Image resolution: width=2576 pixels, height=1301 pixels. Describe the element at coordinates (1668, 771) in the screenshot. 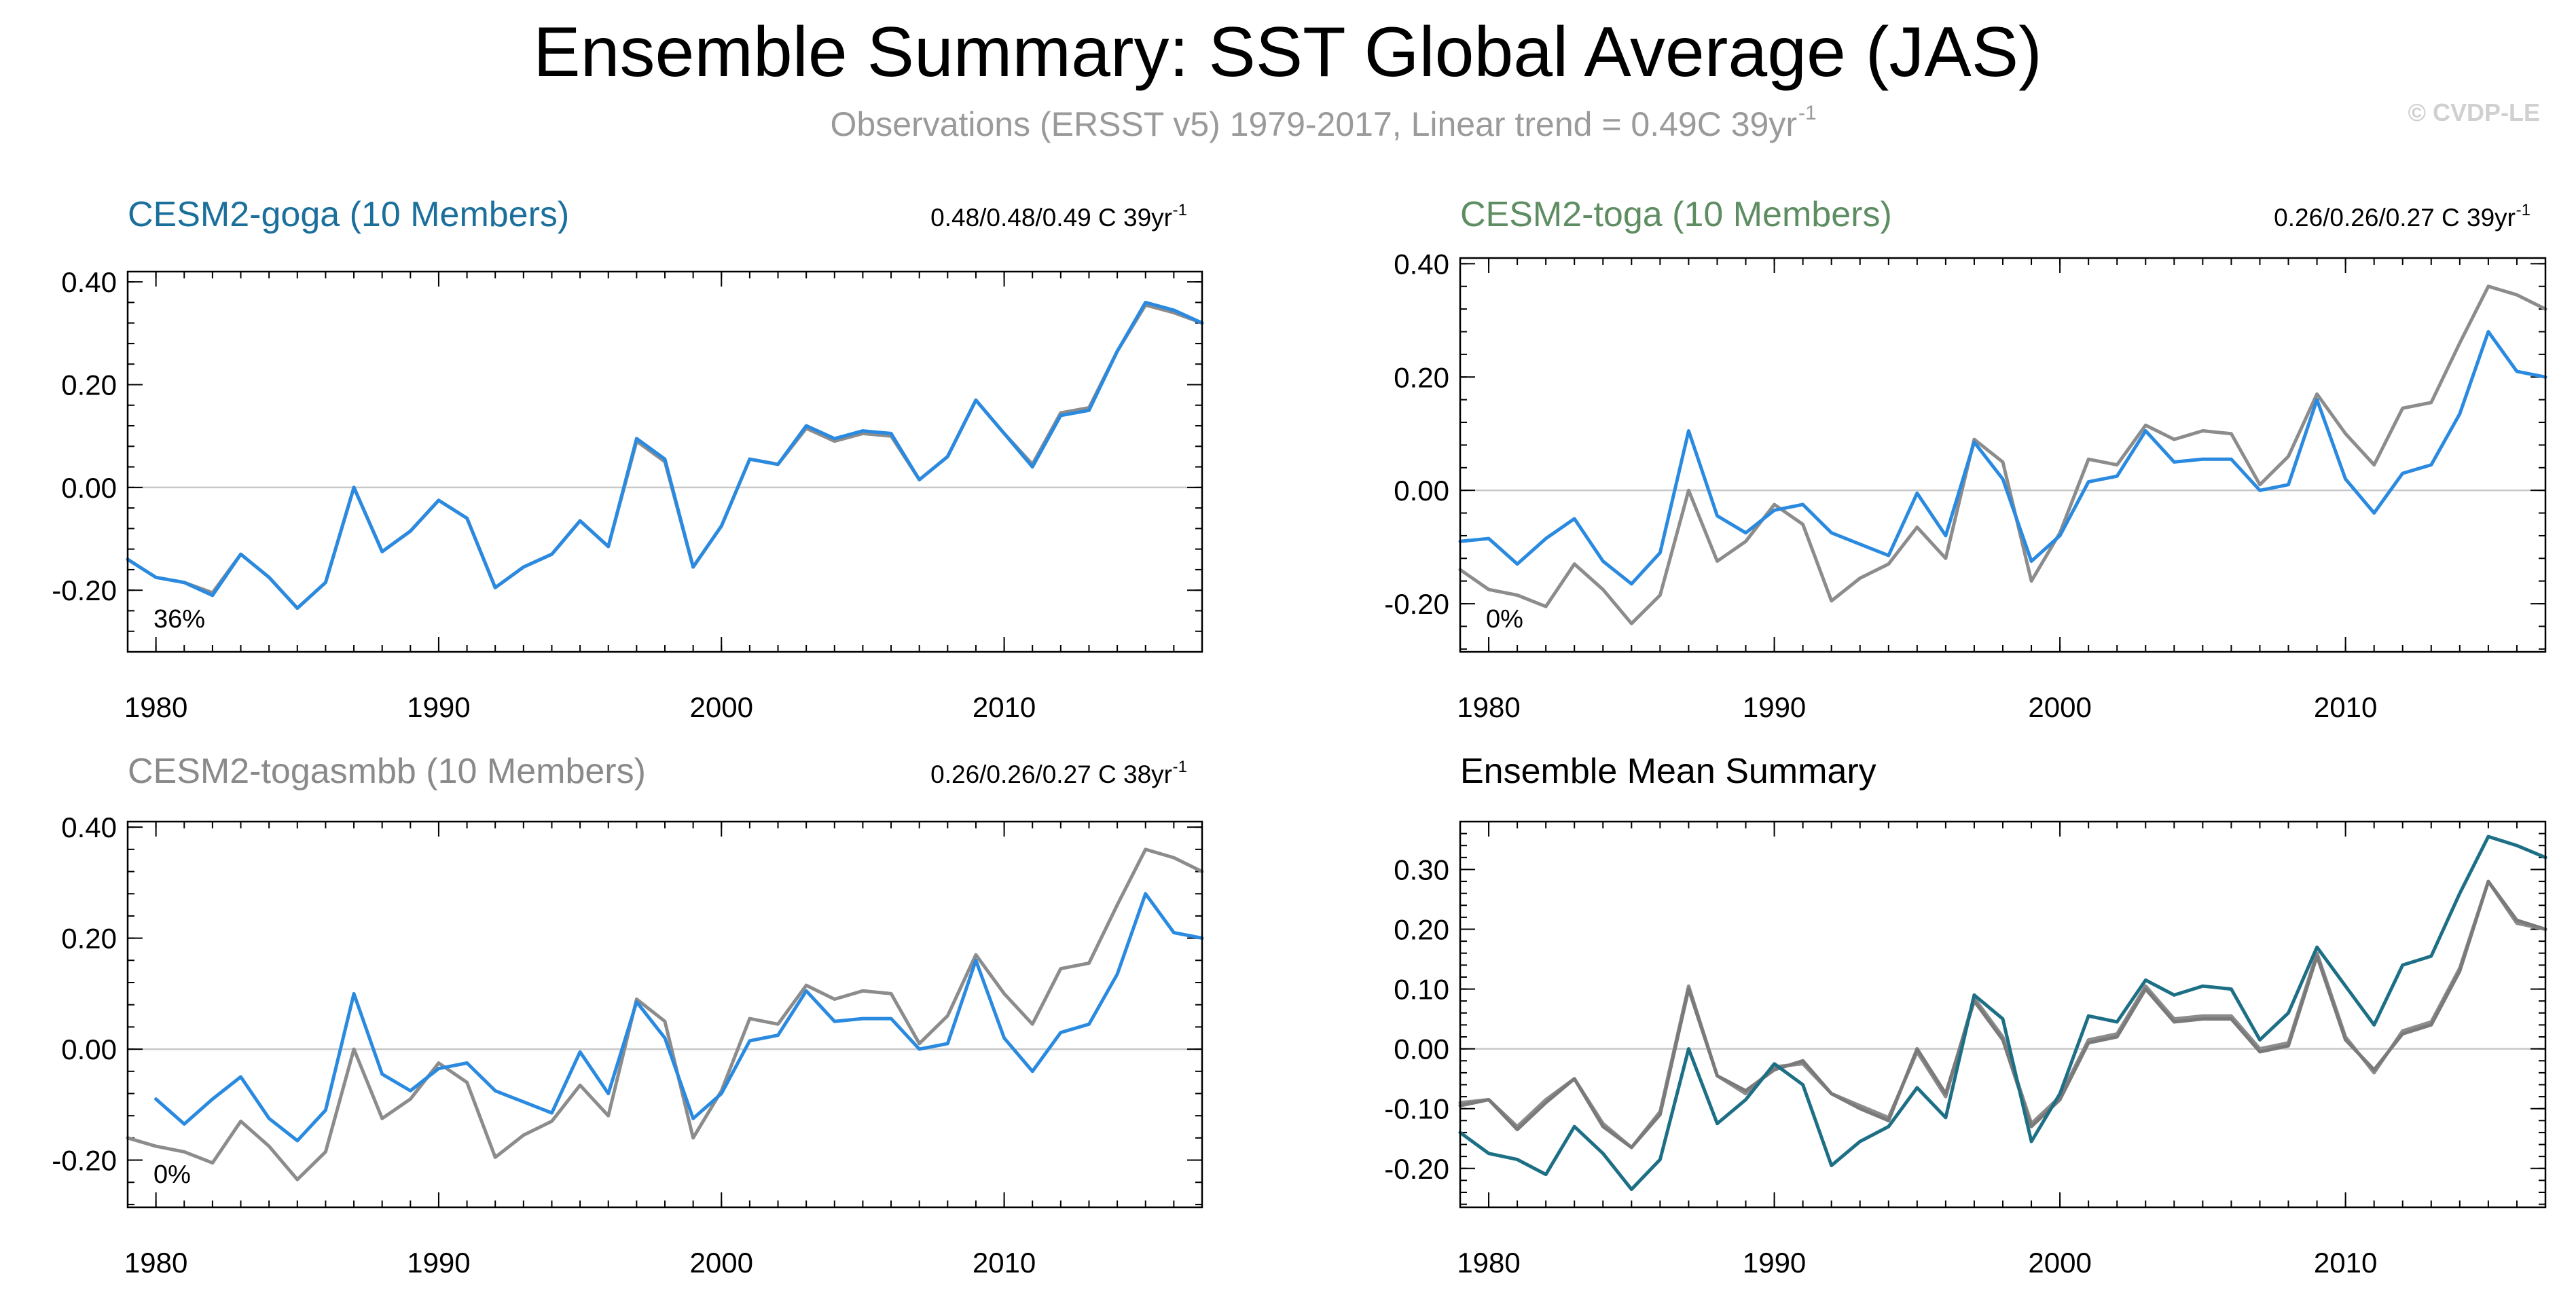

I see `panel-title: Ensemble Mean Summary` at that location.